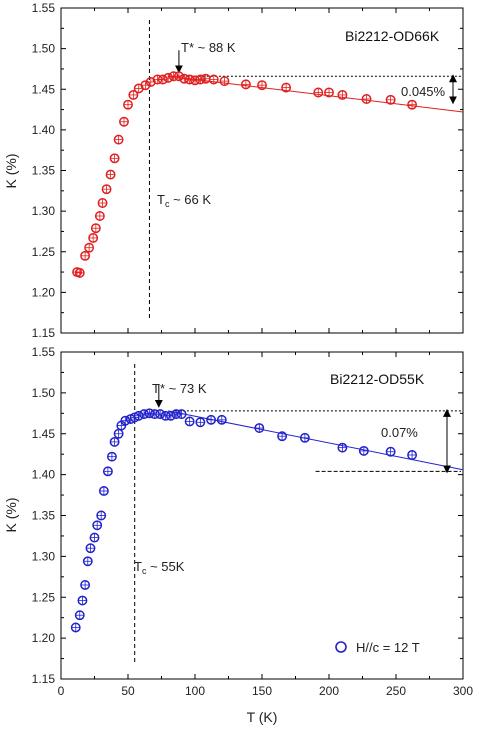 The height and width of the screenshot is (730, 479). I want to click on top-y-axis-label: K (%), so click(11, 171).